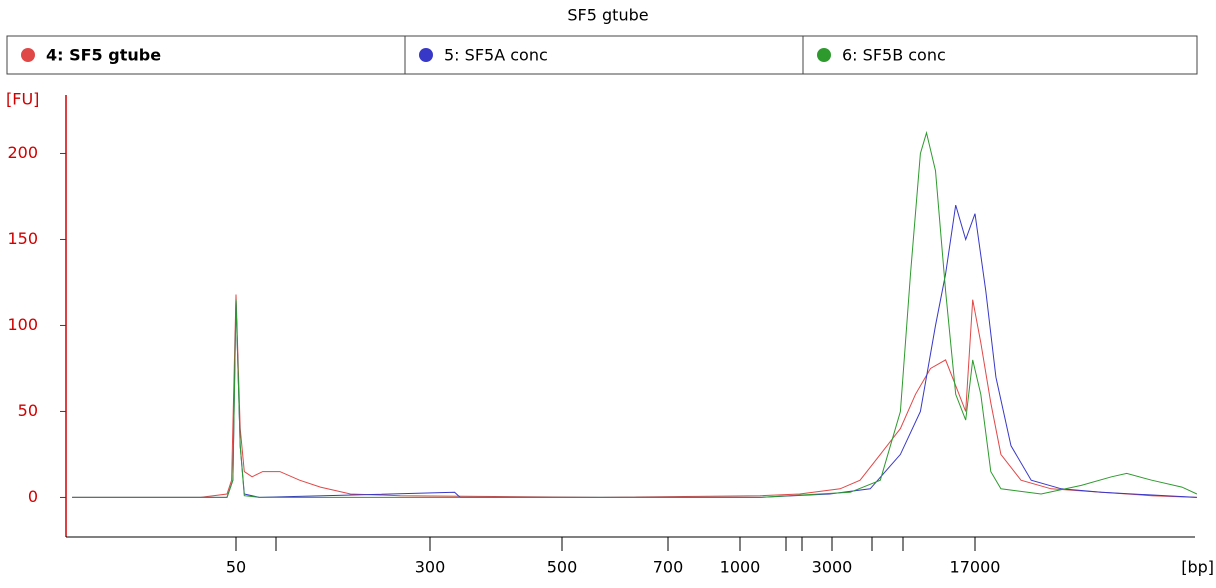 Image resolution: width=1216 pixels, height=588 pixels. Describe the element at coordinates (894, 55) in the screenshot. I see `legend-label: 6: SF5B conc` at that location.